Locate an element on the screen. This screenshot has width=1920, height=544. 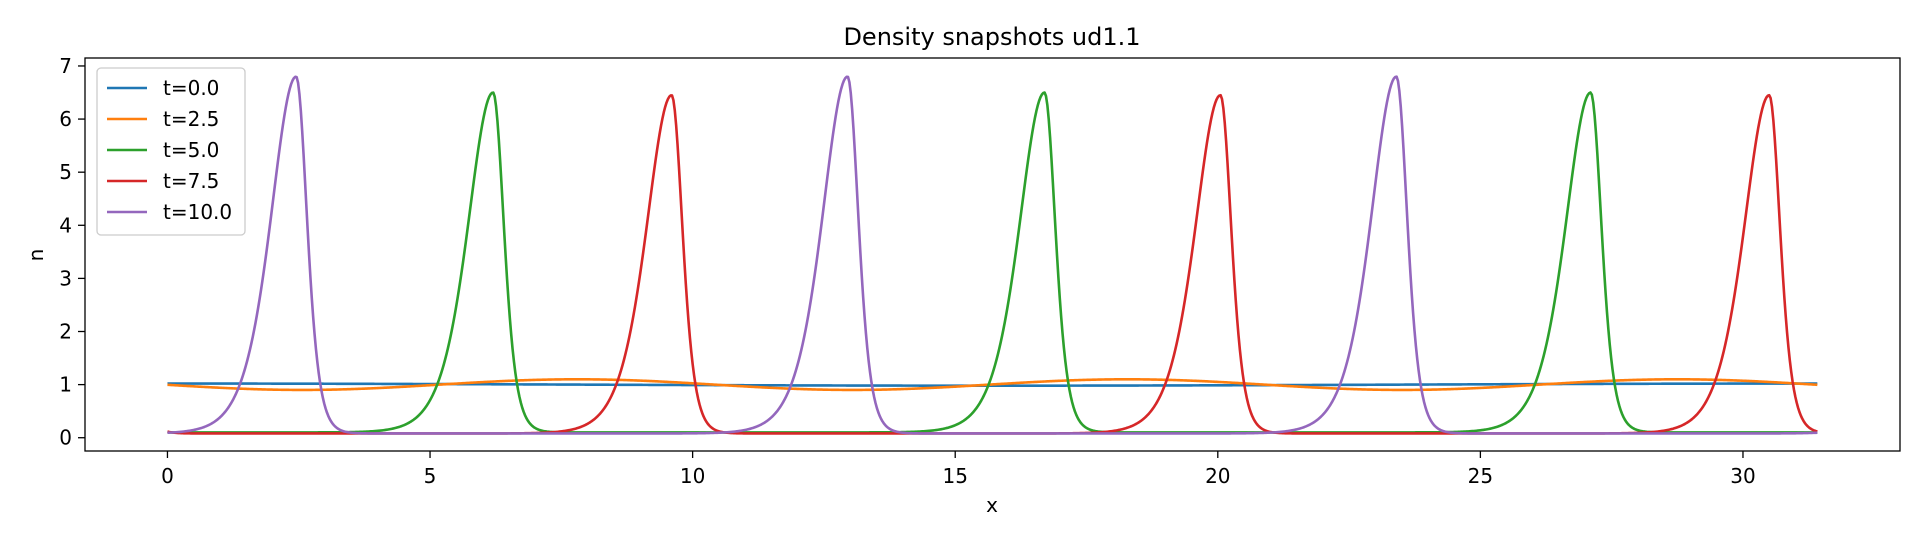
x-tick-label: 25 is located at coordinates (1480, 476).